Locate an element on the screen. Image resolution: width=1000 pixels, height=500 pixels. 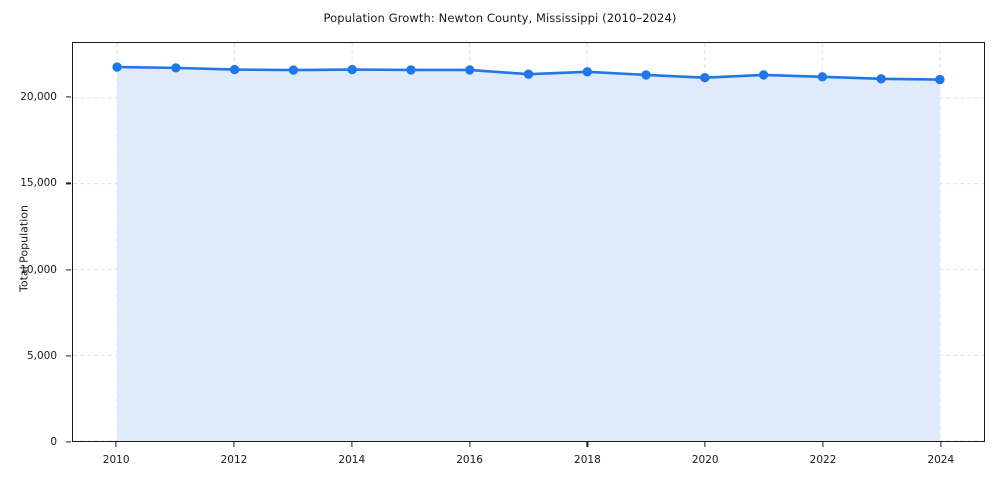
x-axis-tick-label: 2020 is located at coordinates (705, 460).